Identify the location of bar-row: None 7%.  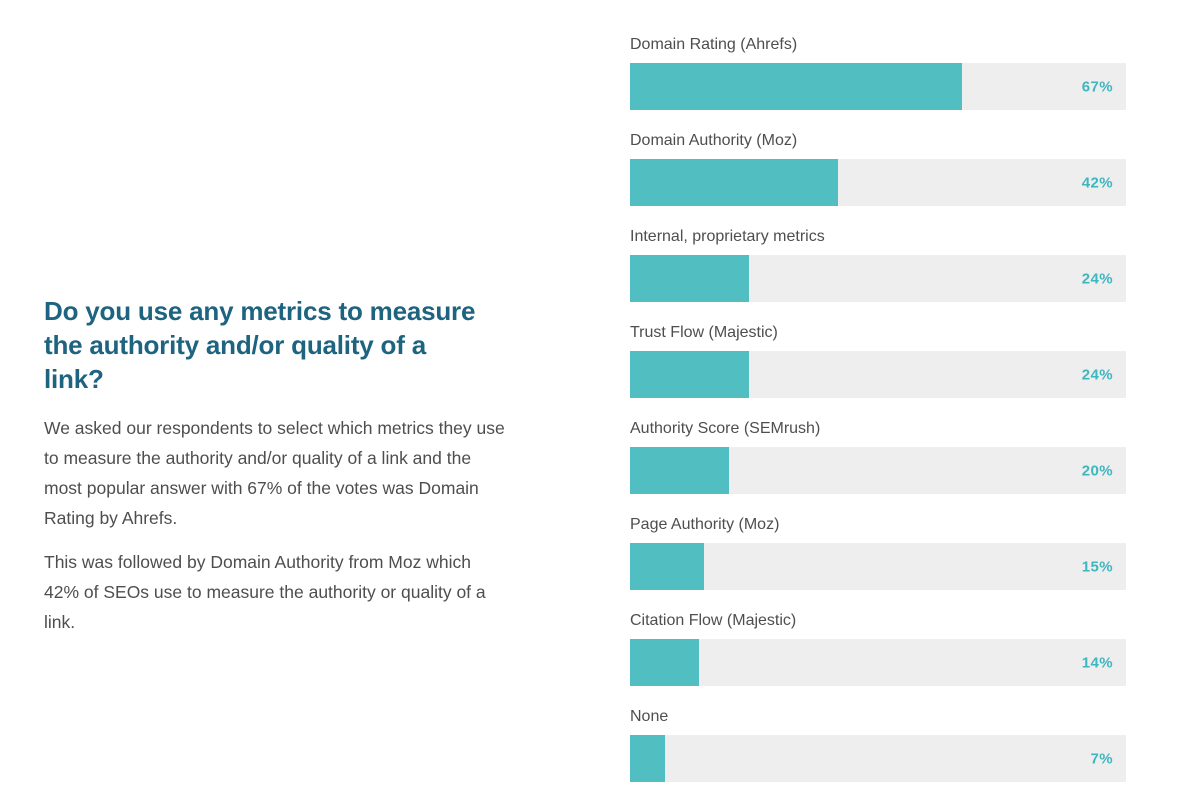
(878, 745).